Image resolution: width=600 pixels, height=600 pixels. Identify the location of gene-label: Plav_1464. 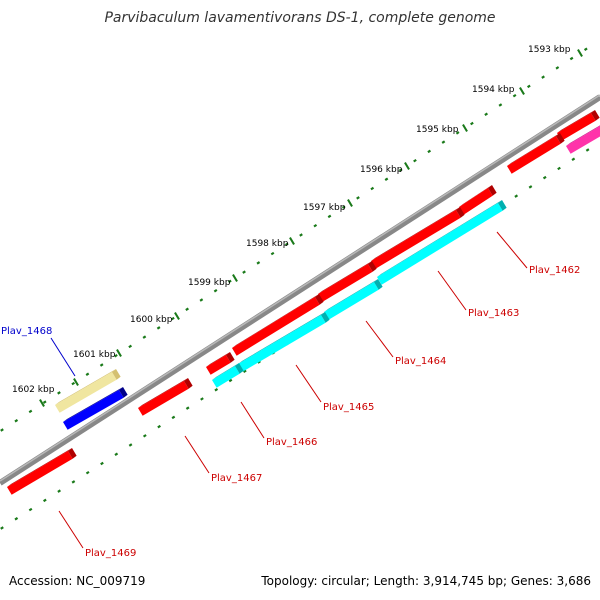
(420, 361).